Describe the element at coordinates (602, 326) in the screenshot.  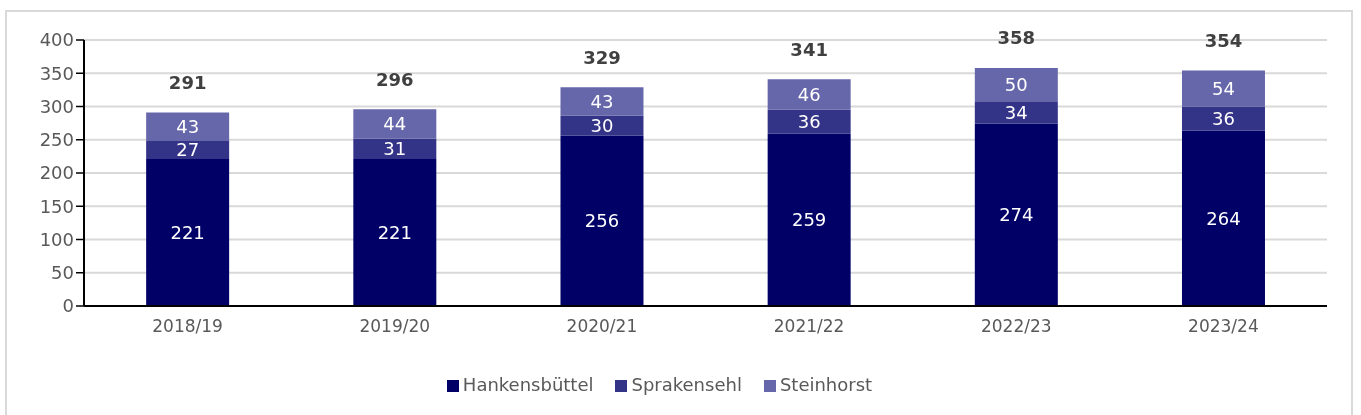
I see `x-tick-label: 2020/21` at that location.